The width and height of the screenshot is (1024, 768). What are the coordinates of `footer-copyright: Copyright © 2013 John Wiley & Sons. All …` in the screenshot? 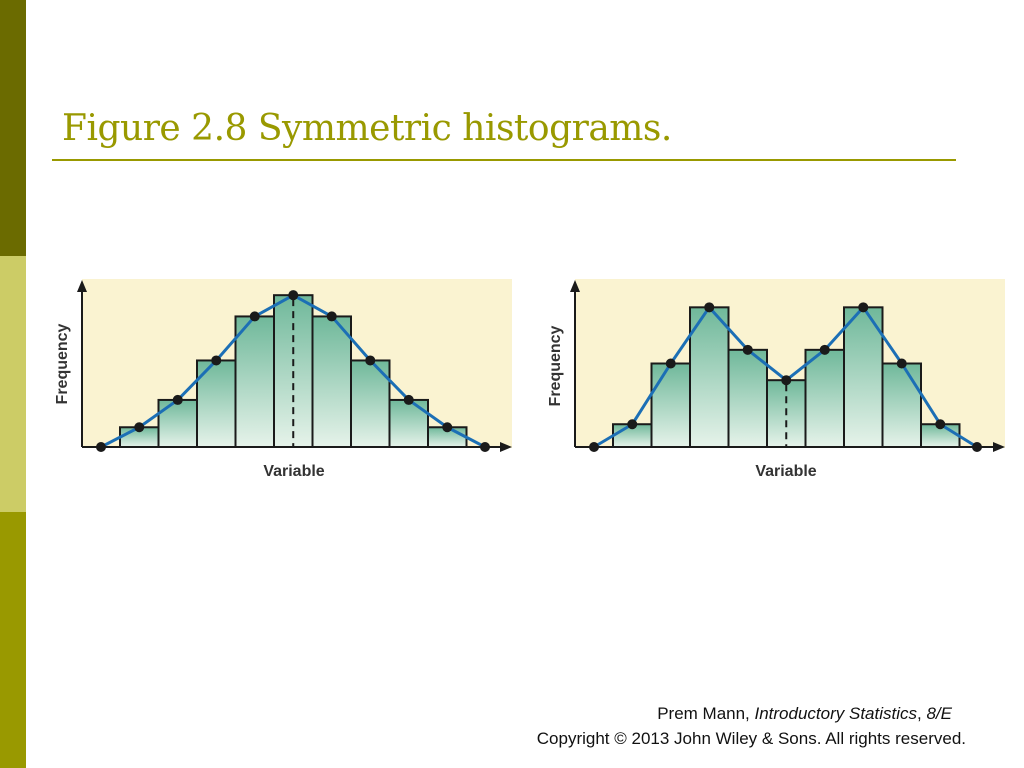 It's located at (751, 738).